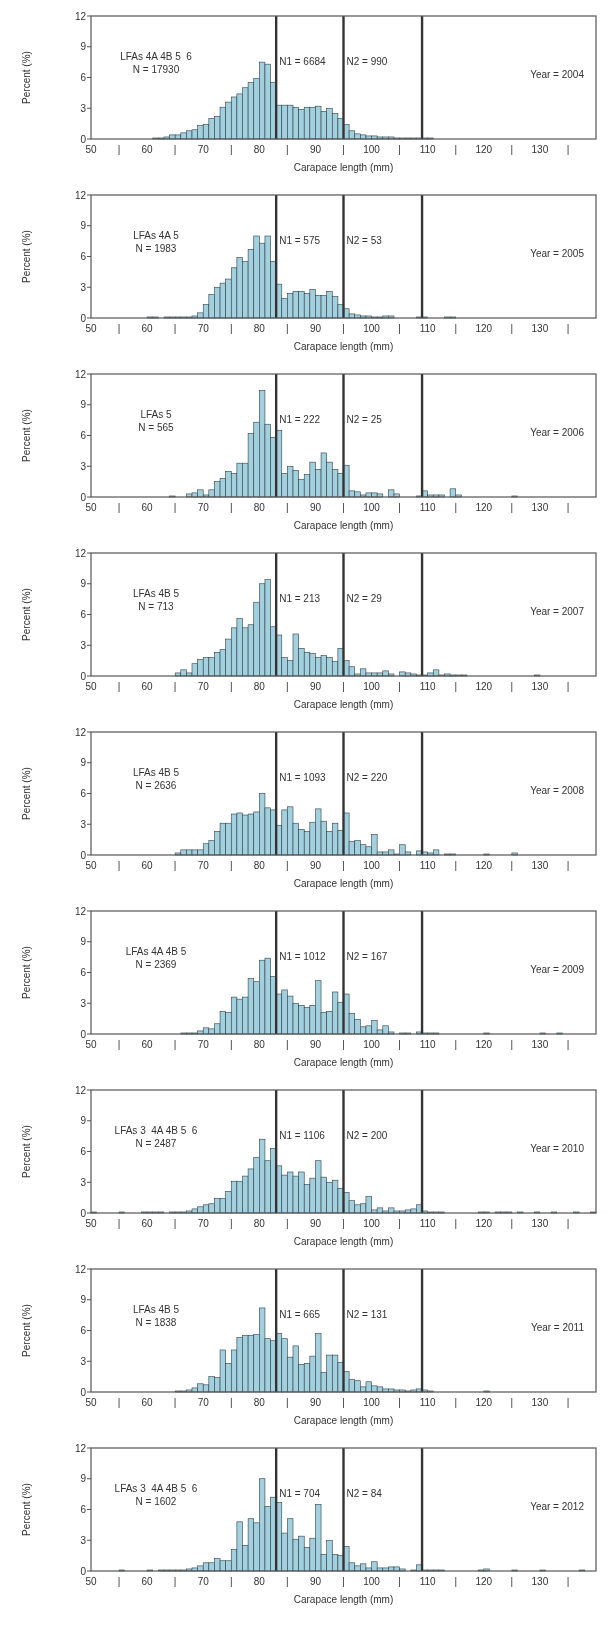 The width and height of the screenshot is (612, 1631). I want to click on annotation: N2 = 53, so click(364, 241).